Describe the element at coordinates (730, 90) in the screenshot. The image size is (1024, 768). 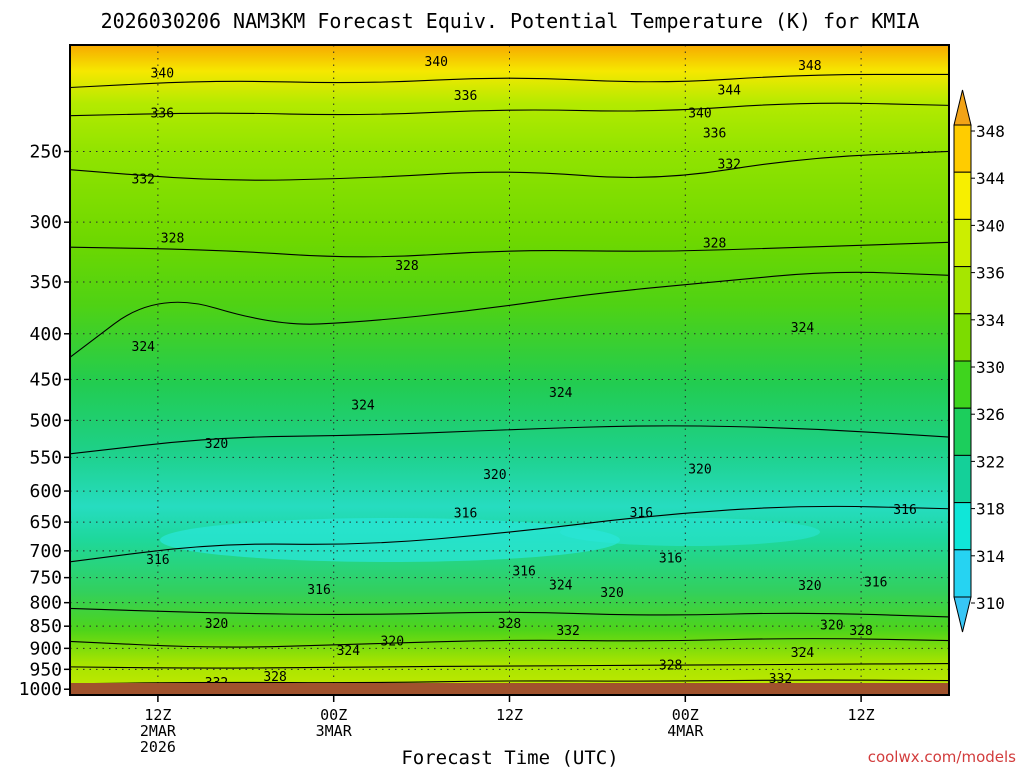
I see `contour-label: 344` at that location.